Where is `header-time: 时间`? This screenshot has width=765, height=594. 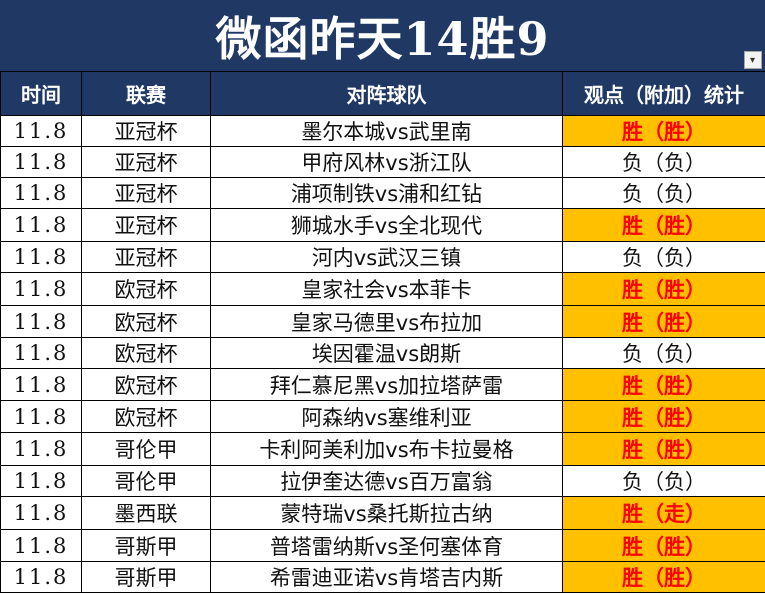
header-time: 时间 is located at coordinates (41, 93).